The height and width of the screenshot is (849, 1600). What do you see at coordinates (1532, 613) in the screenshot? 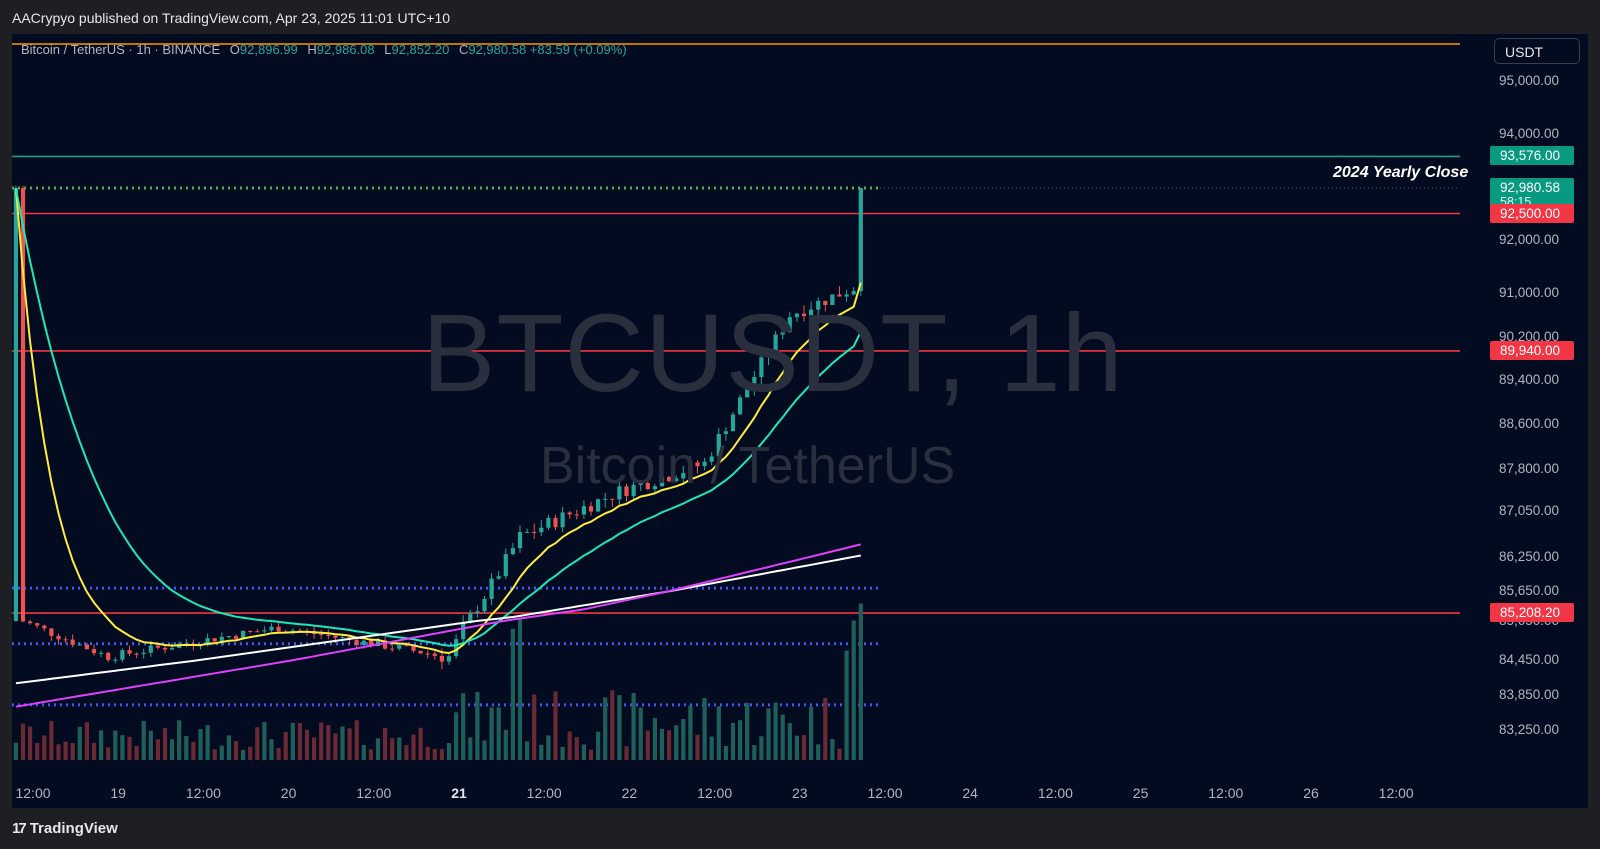
I see `price-badge: 85,208.20` at bounding box center [1532, 613].